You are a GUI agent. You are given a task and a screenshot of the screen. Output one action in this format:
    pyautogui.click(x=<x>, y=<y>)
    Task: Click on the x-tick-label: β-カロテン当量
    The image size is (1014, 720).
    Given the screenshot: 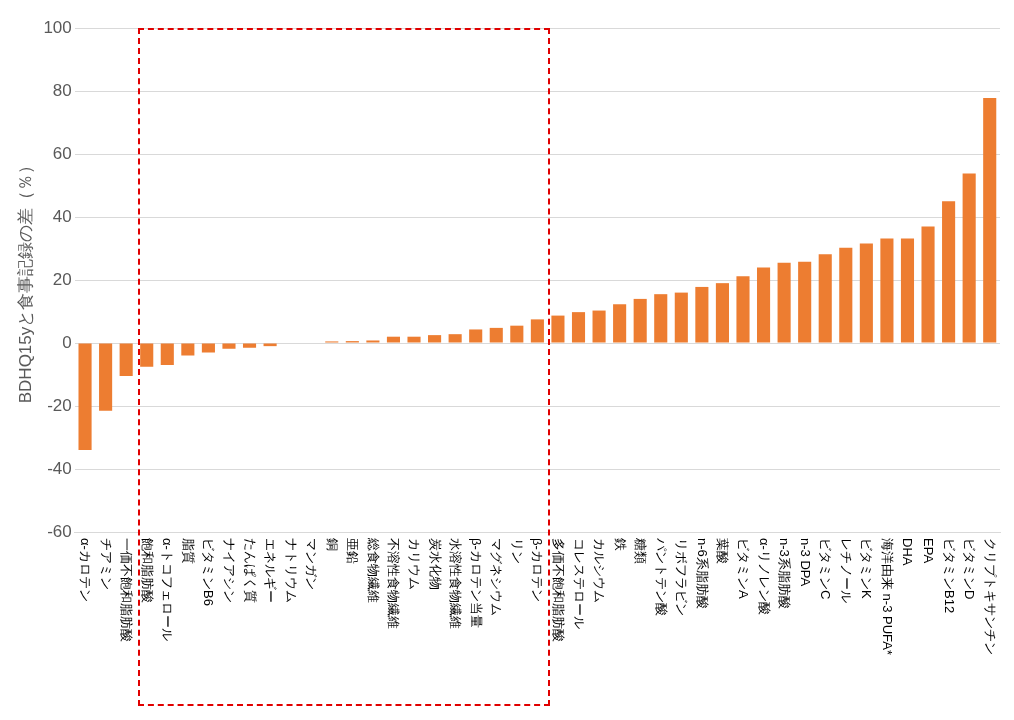 What is the action you would take?
    pyautogui.click(x=475, y=583)
    